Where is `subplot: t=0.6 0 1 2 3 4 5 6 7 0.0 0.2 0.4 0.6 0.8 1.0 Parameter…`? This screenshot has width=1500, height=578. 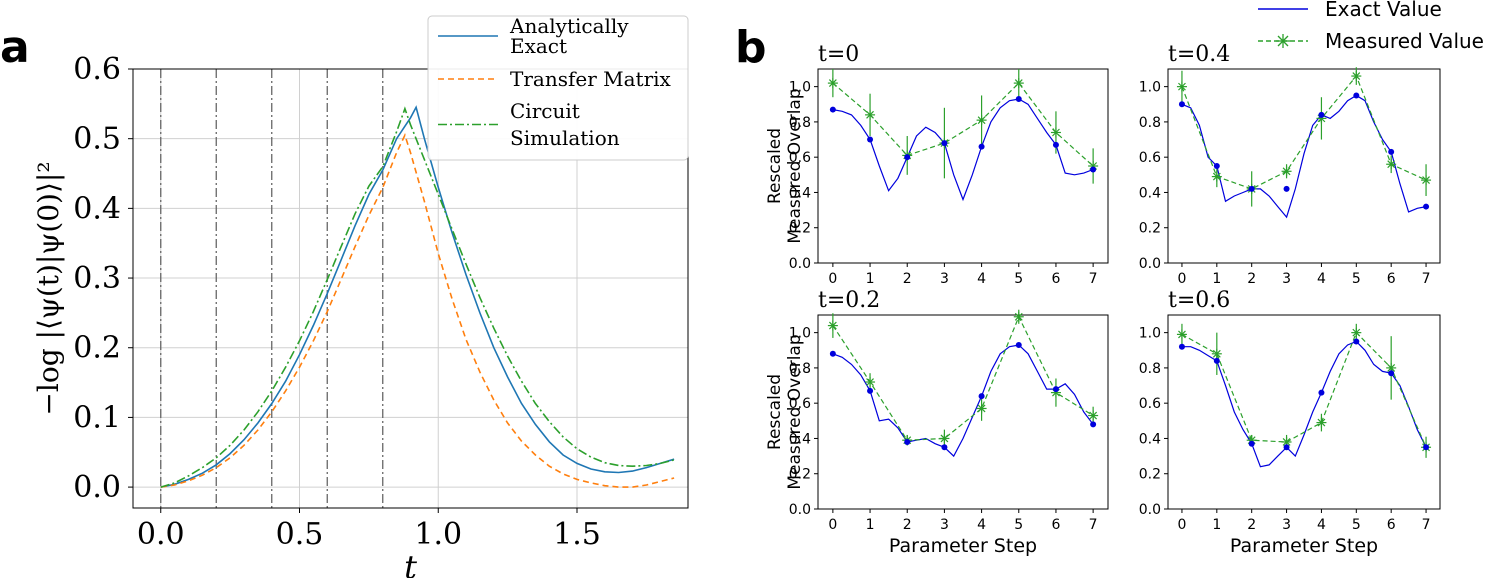 subplot: t=0.6 0 1 2 3 4 5 6 7 0.0 0.2 0.4 0.6 0.8 1.0 Parameter… is located at coordinates (1290, 422).